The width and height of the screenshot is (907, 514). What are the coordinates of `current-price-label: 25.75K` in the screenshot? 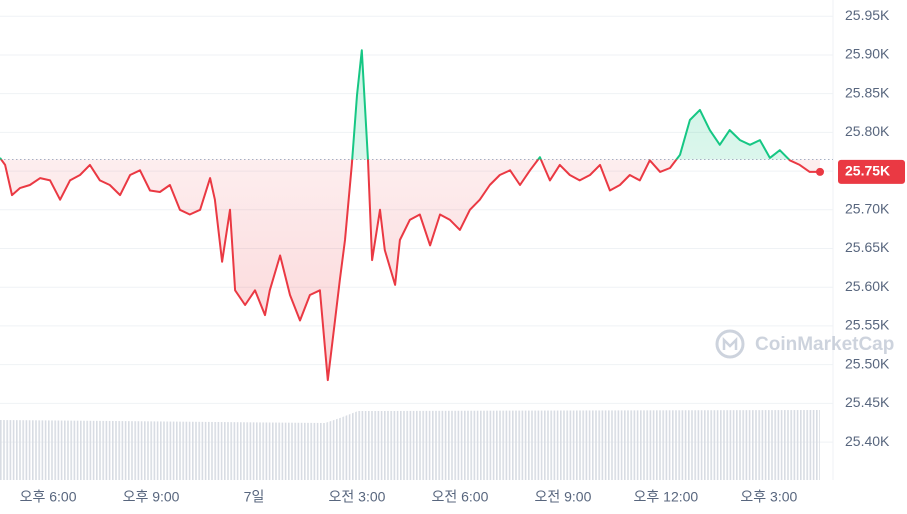 It's located at (867, 171).